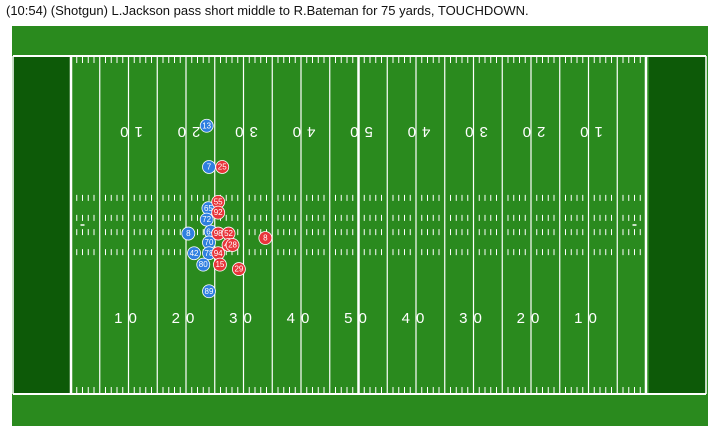 The image size is (720, 440). I want to click on offense-player-number: 80, so click(203, 264).